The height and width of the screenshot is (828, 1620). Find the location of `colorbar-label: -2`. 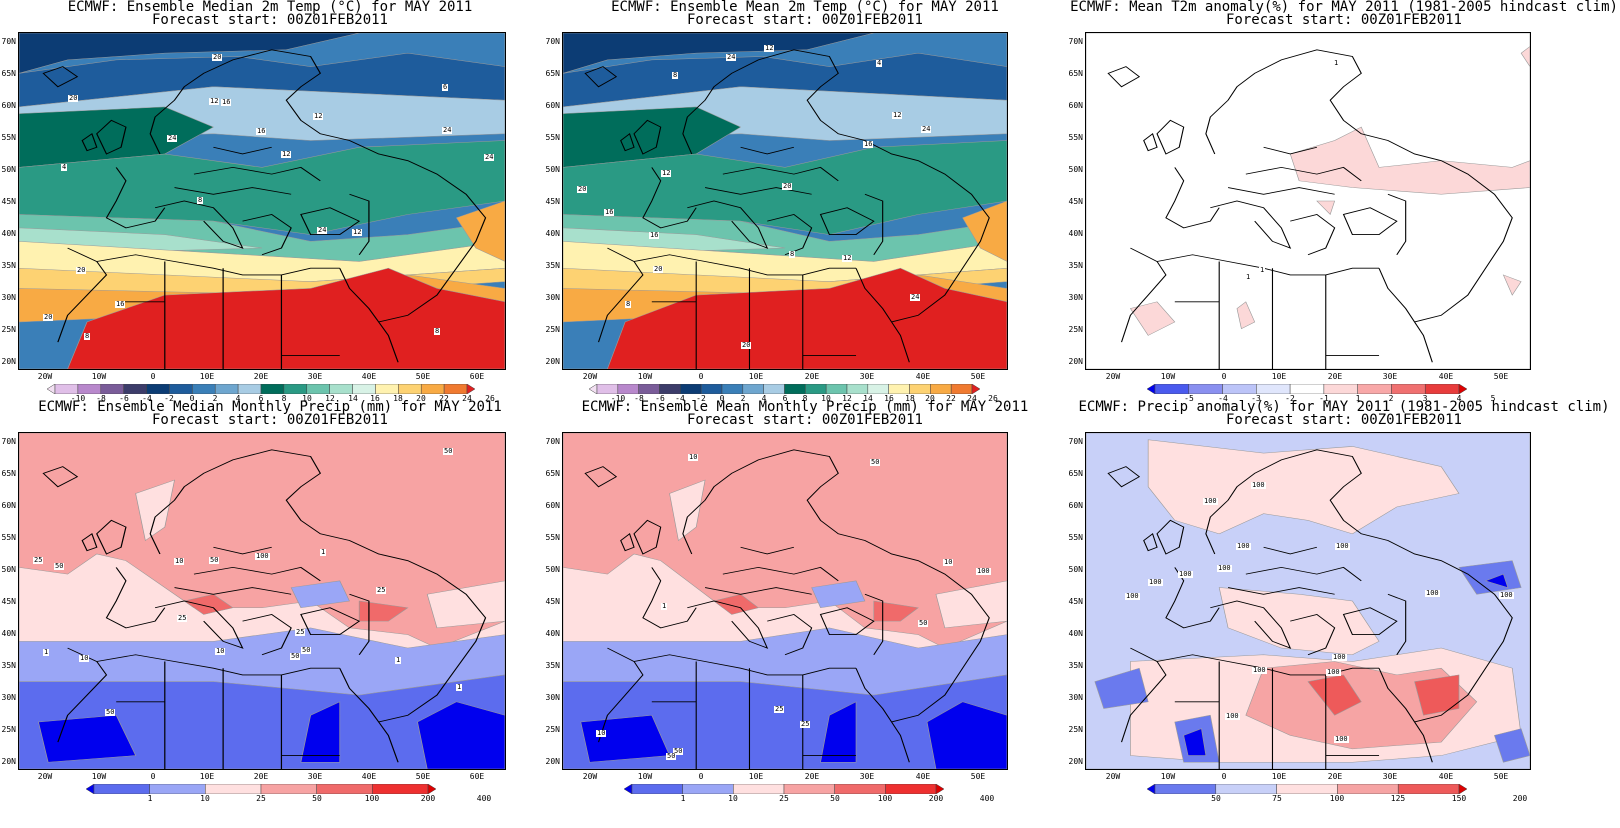

colorbar-label: -2 is located at coordinates (1290, 398).